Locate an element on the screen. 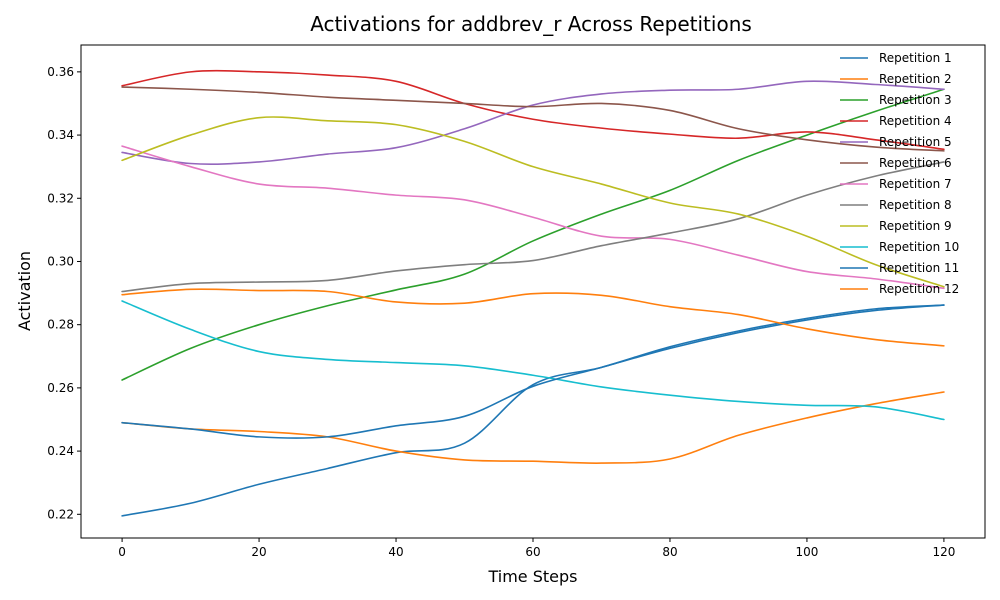 This screenshot has width=1000, height=600. y-tick-label: 0.36 is located at coordinates (60, 72).